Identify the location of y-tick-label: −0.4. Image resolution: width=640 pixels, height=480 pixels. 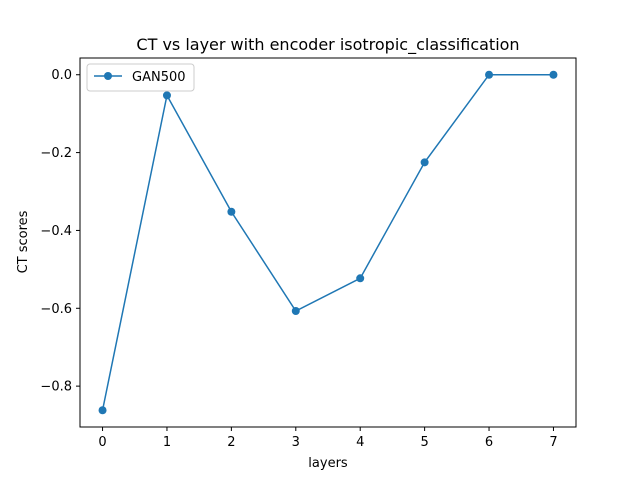
(56, 231).